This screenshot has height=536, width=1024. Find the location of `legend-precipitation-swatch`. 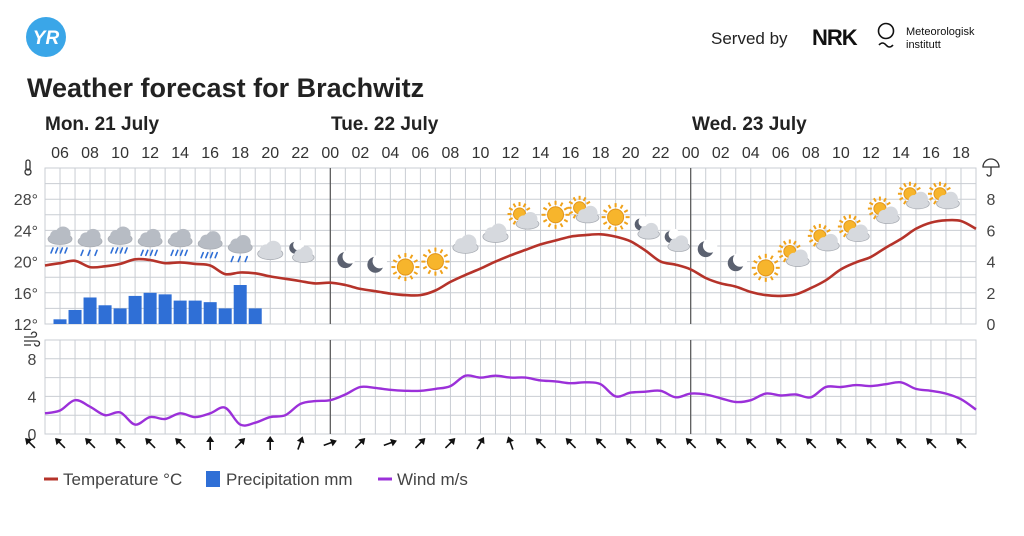

legend-precipitation-swatch is located at coordinates (213, 479).